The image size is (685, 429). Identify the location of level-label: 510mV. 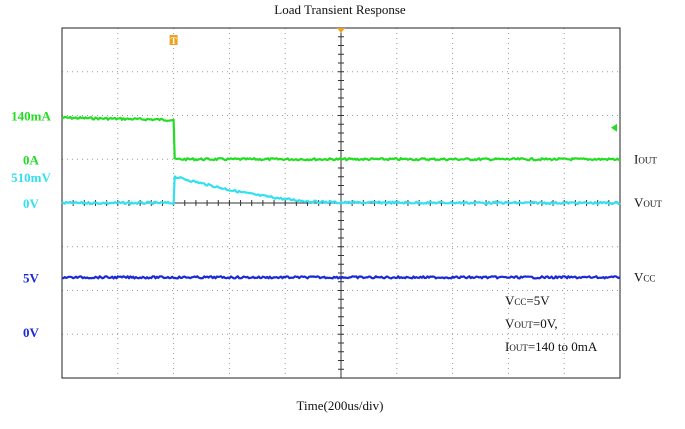
(31, 177).